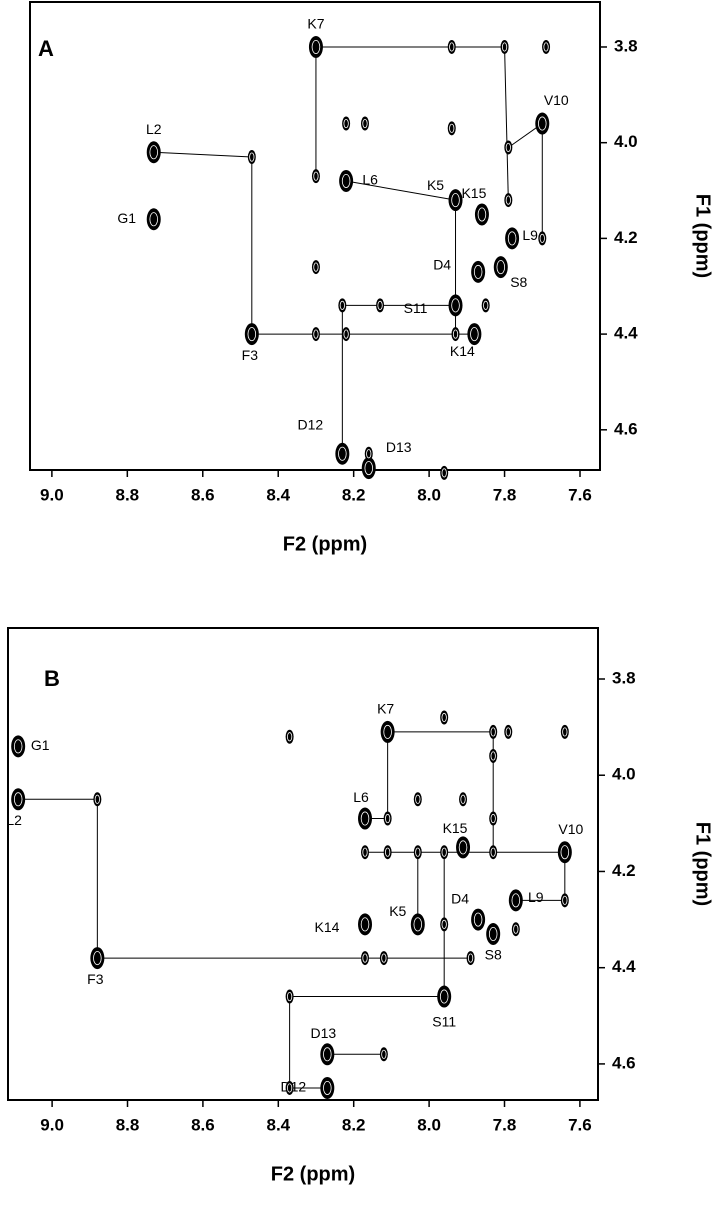  What do you see at coordinates (703, 864) in the screenshot?
I see `y-axis-title: F1 (ppm)` at bounding box center [703, 864].